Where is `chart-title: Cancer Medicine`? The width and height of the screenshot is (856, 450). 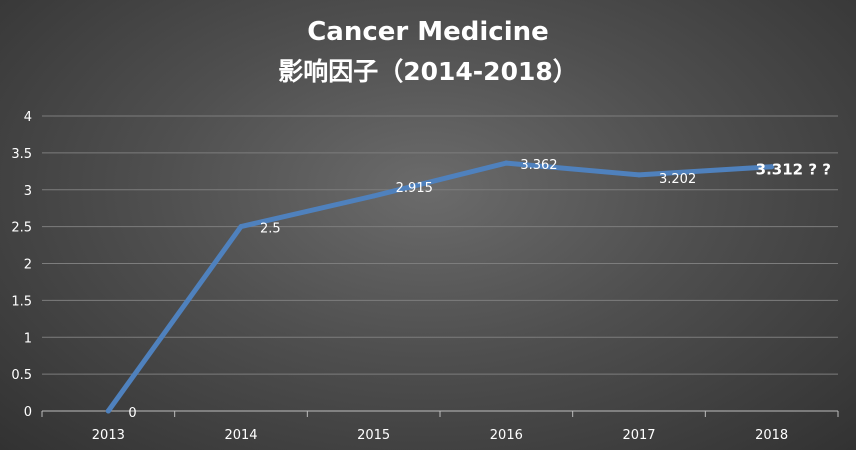 chart-title: Cancer Medicine is located at coordinates (428, 32).